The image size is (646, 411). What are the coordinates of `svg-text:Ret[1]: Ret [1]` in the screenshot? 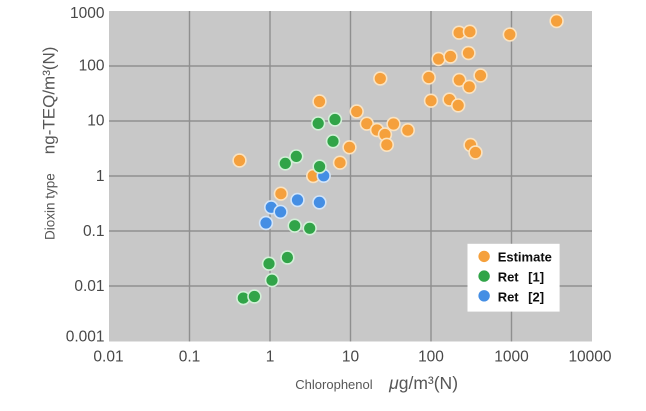 It's located at (521, 276).